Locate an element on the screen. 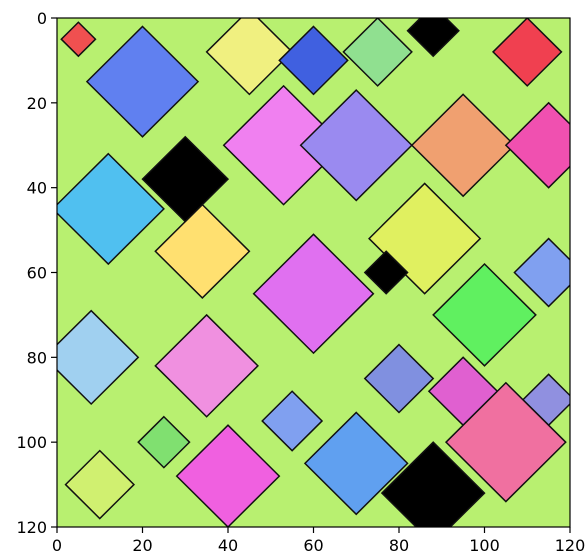 The width and height of the screenshot is (586, 558). y-tick-label: 80 is located at coordinates (37, 357).